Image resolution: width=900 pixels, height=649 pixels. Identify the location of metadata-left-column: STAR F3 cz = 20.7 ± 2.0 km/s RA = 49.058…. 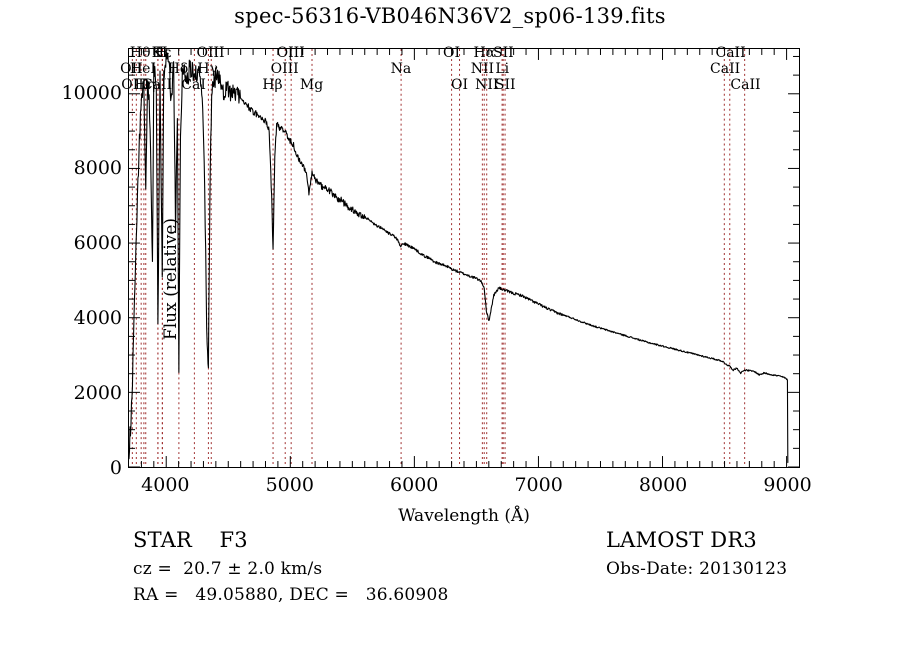
(368, 569).